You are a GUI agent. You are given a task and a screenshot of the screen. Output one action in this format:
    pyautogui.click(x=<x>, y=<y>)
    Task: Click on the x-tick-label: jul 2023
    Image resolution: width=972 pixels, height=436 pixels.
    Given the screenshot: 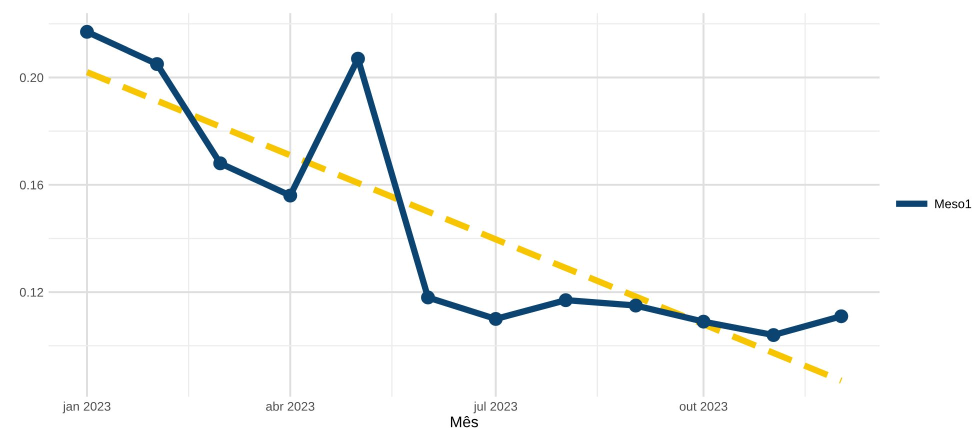 What is the action you would take?
    pyautogui.click(x=496, y=408)
    